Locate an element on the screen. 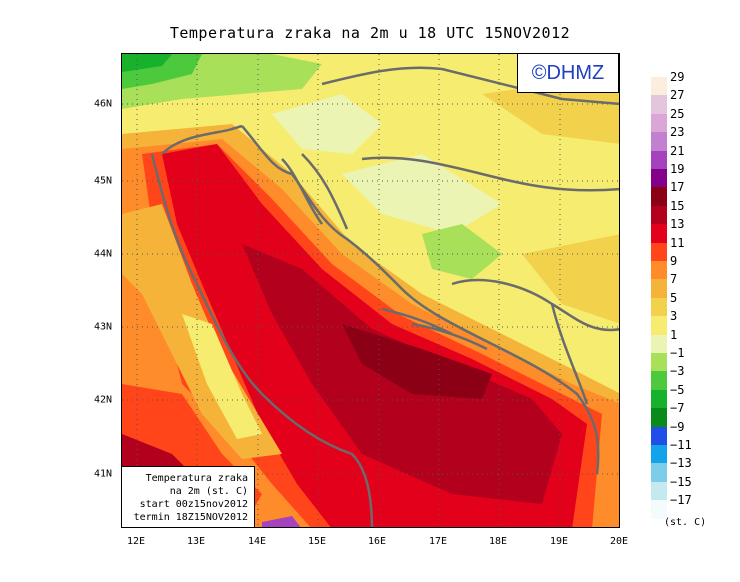  x-tick-label: 18E is located at coordinates (498, 541).